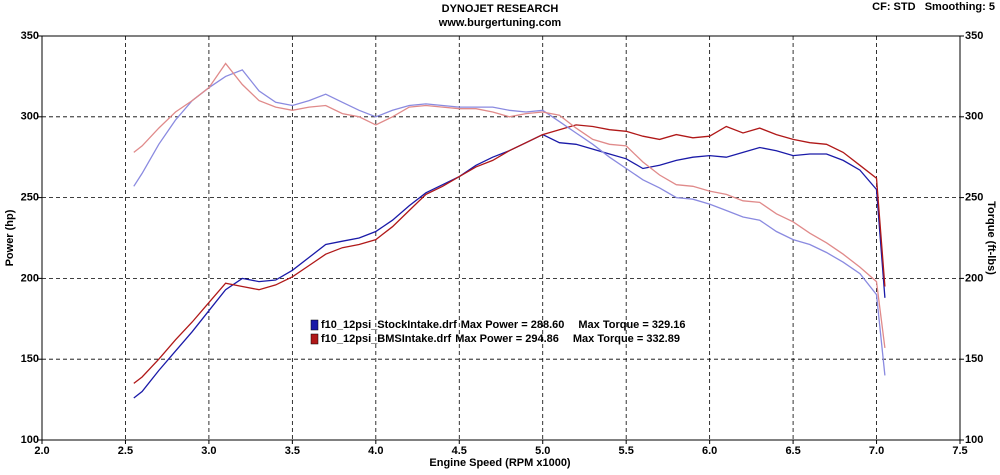 The width and height of the screenshot is (1000, 475). I want to click on legend-name: f10_12psi_BMSIntake.drf, so click(386, 339).